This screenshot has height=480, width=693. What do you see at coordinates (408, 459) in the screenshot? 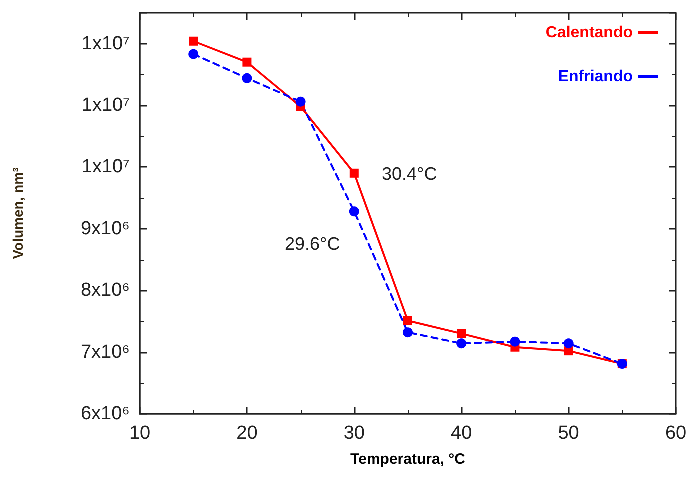
I see `x-axis-title: Temperatura, °C` at bounding box center [408, 459].